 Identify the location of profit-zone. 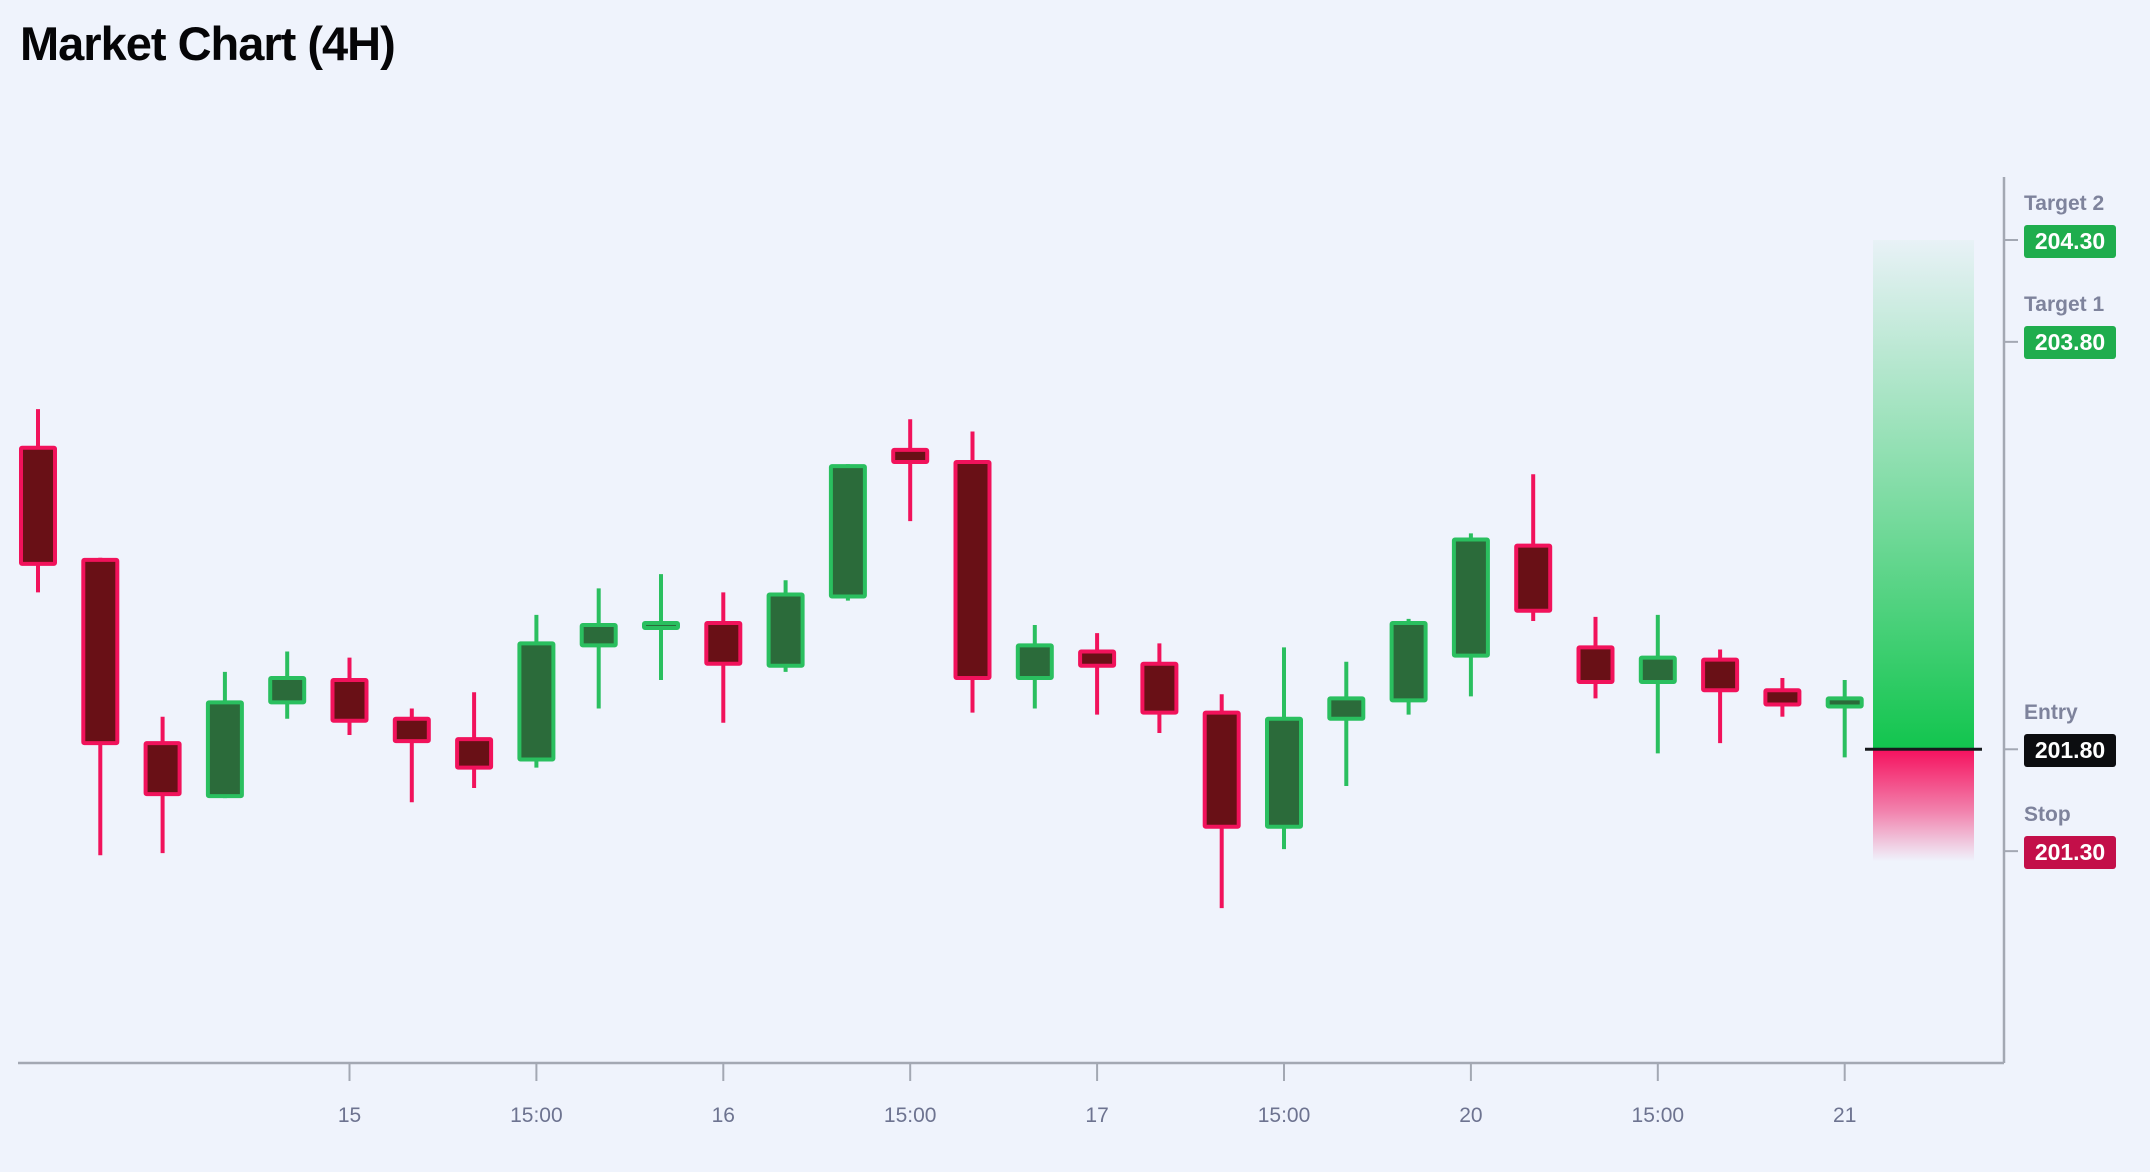
(1923, 495).